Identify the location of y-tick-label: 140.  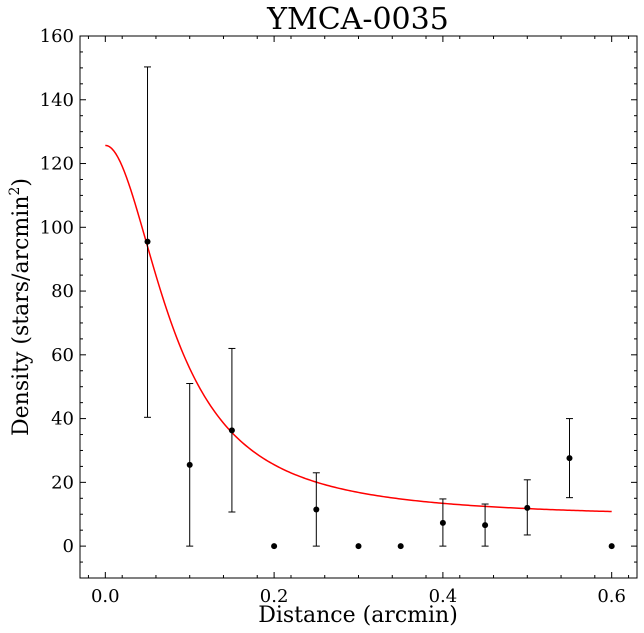
(57, 100).